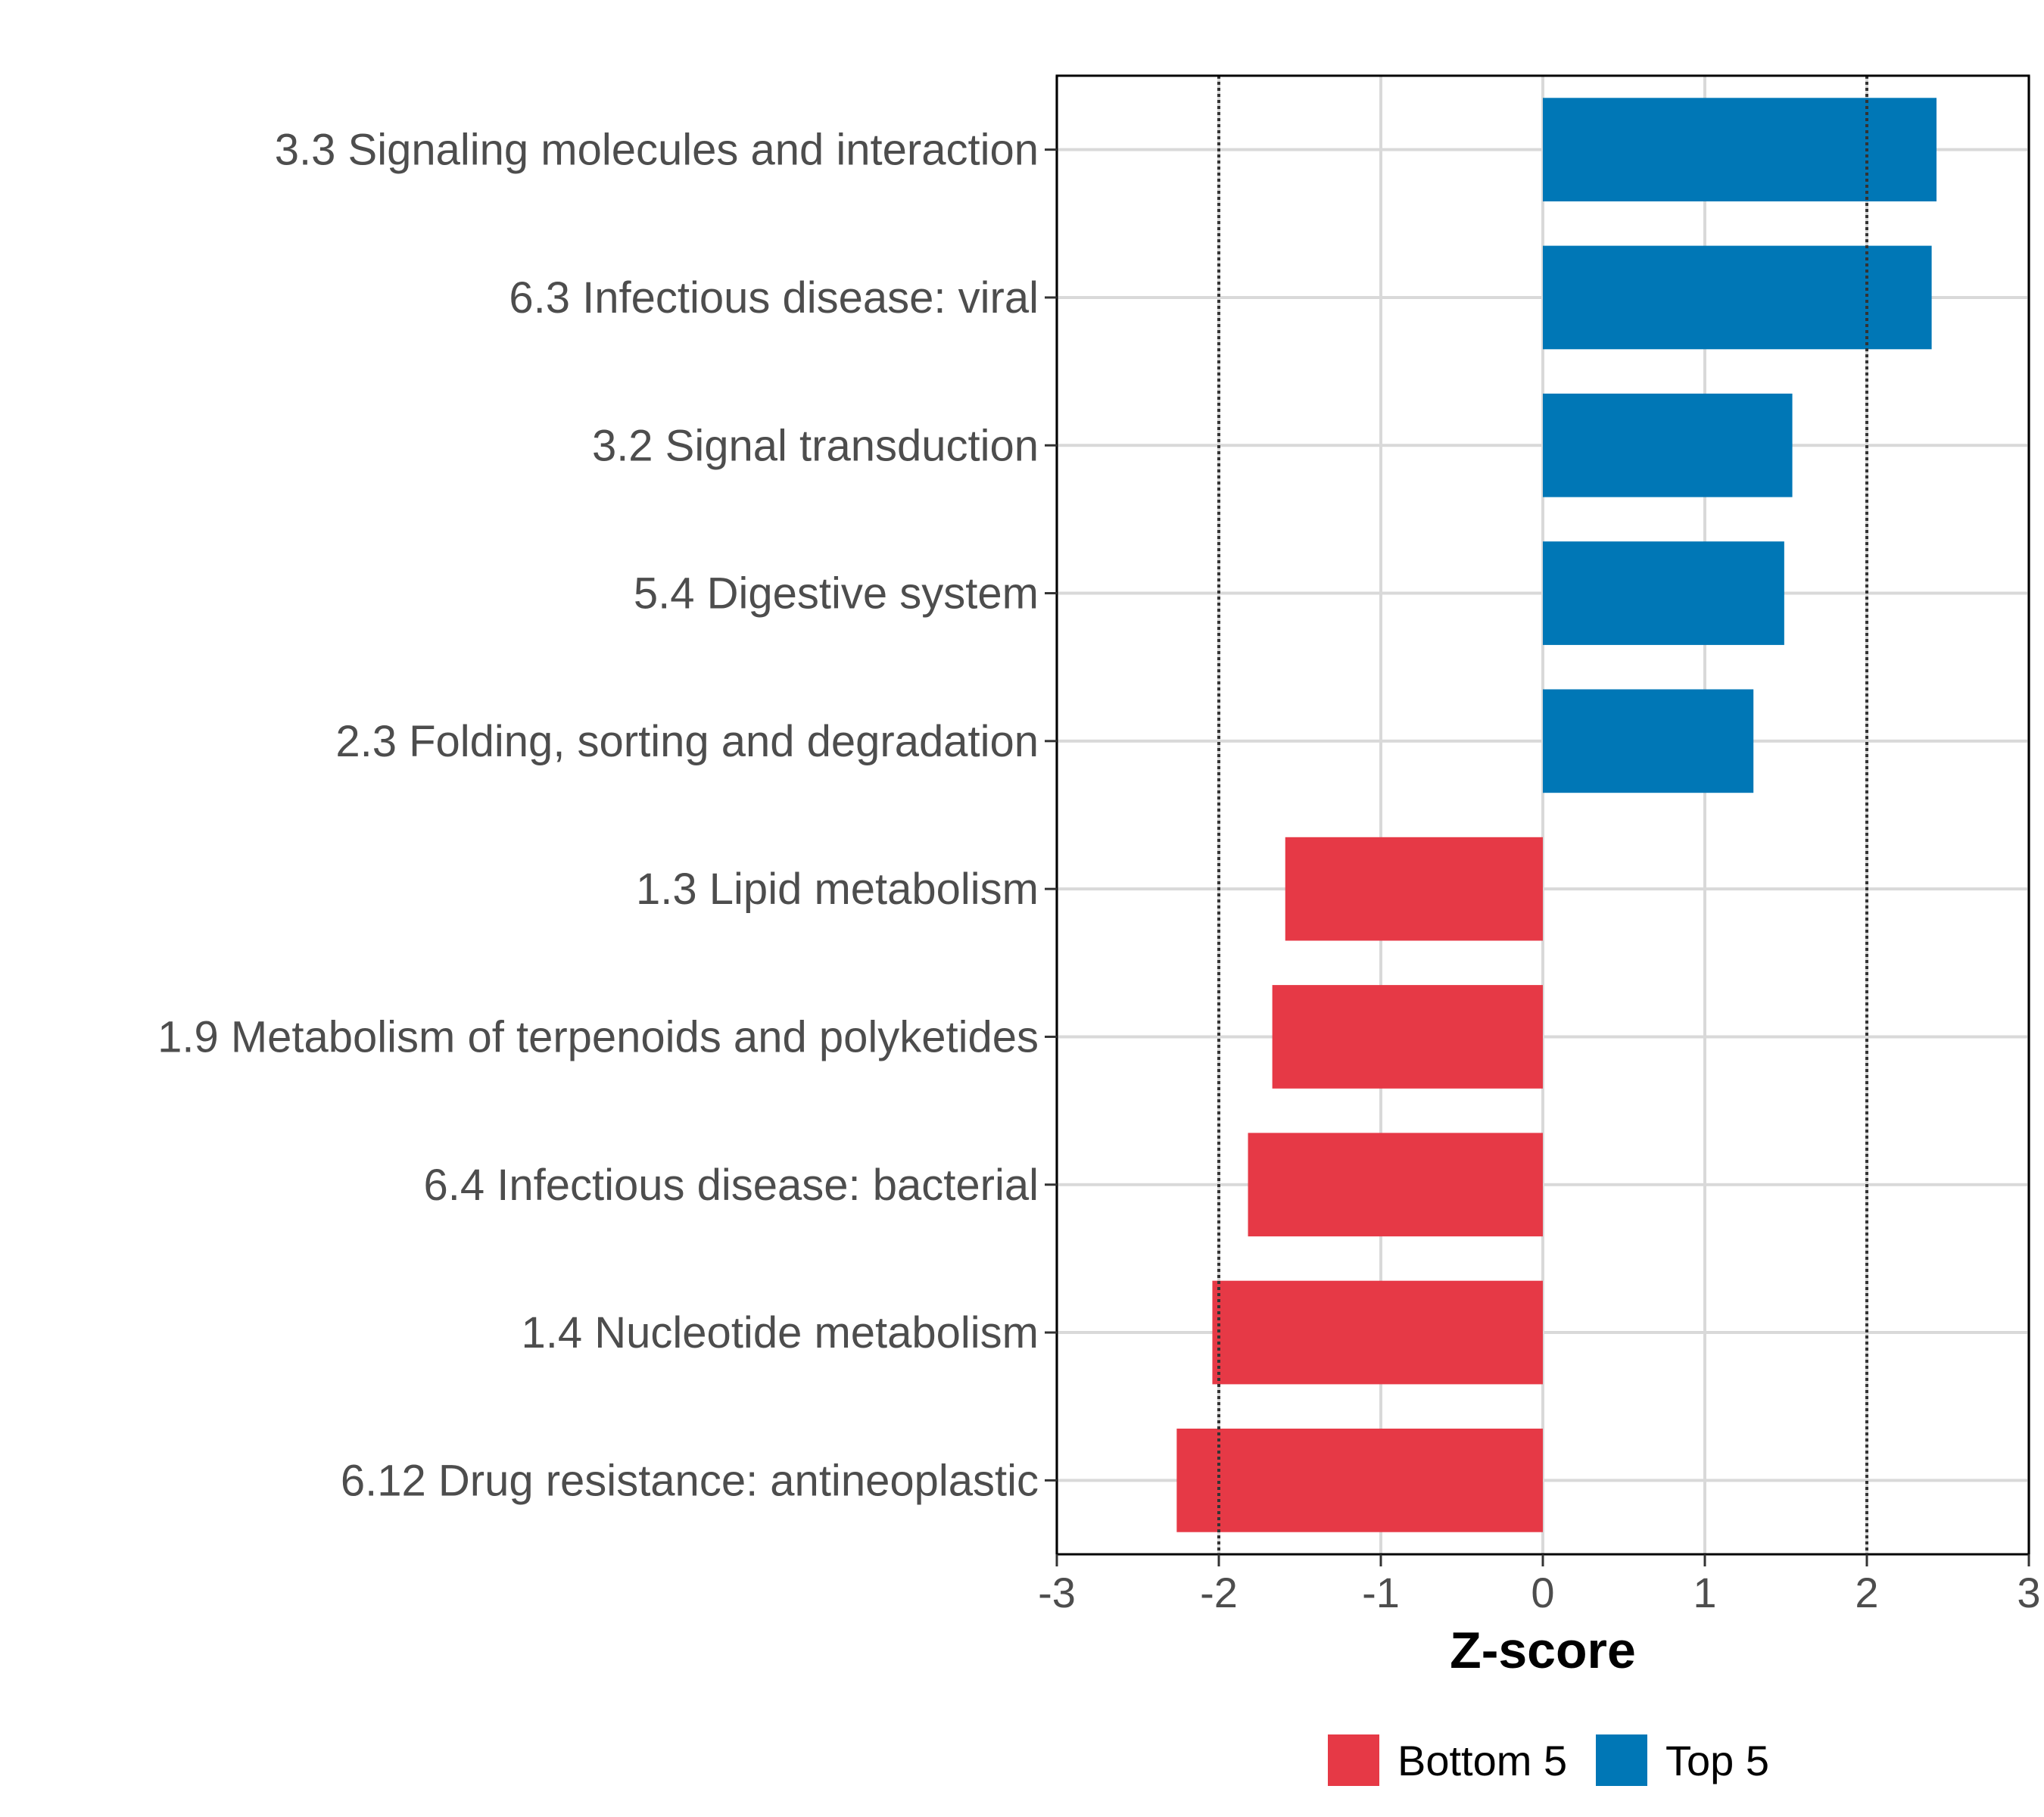  I want to click on category-label: 6.12 Drug resistance: antineoplastic, so click(690, 1480).